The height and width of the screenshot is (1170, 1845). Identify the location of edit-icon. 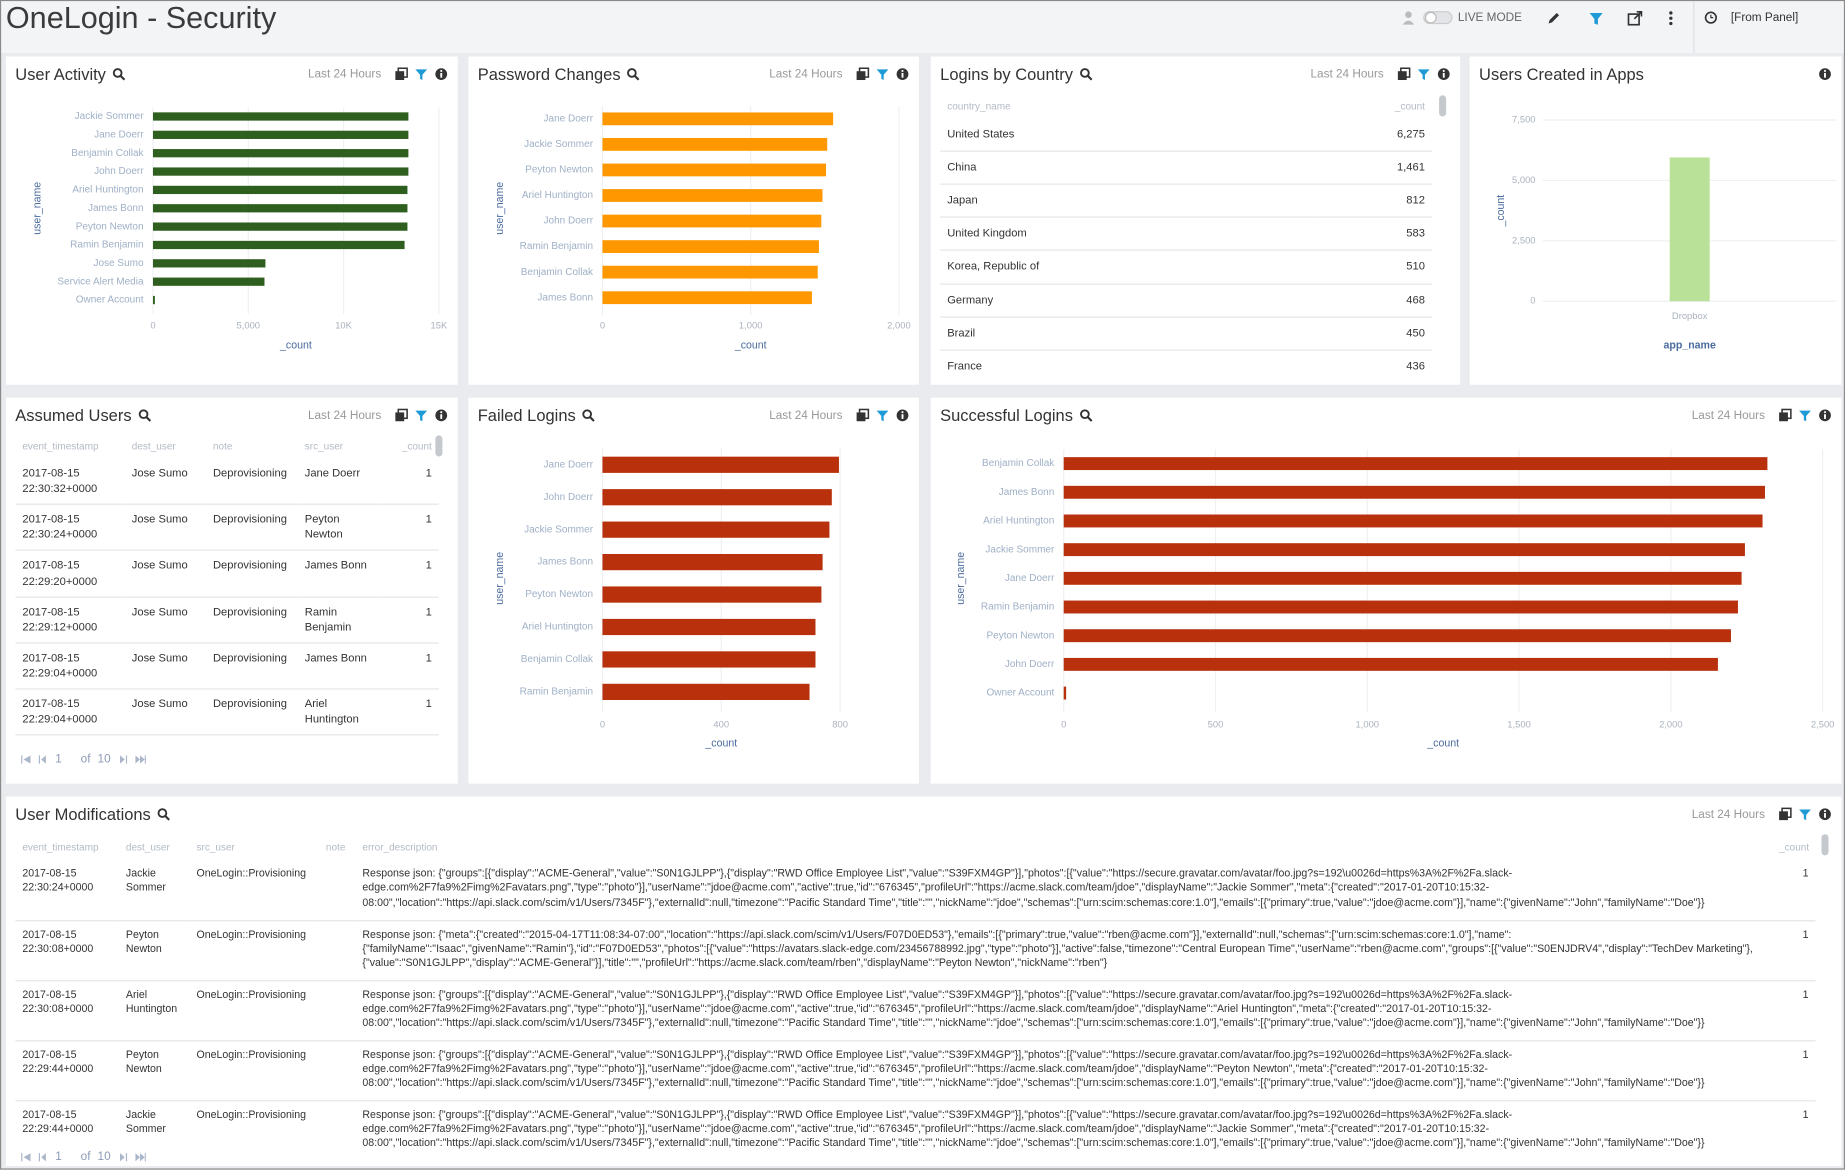
(1553, 18).